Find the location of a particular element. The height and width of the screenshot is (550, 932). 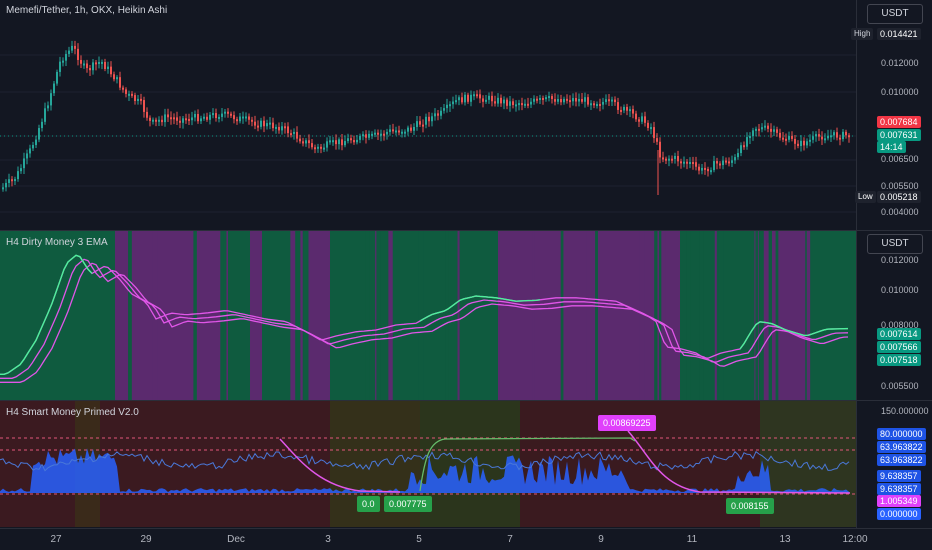

time-axis: 27 29 Dec 3 5 7 9 11 13 12:00 is located at coordinates (466, 539).